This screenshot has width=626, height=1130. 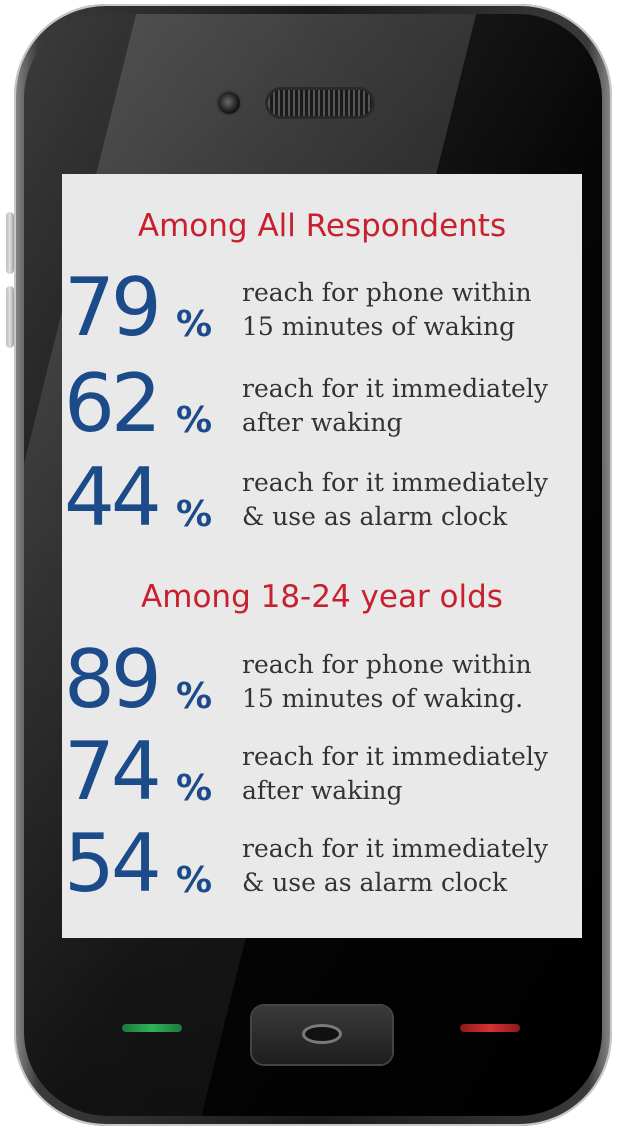 I want to click on section-heading-18-24: Among 18-24 year olds, so click(x=322, y=597).